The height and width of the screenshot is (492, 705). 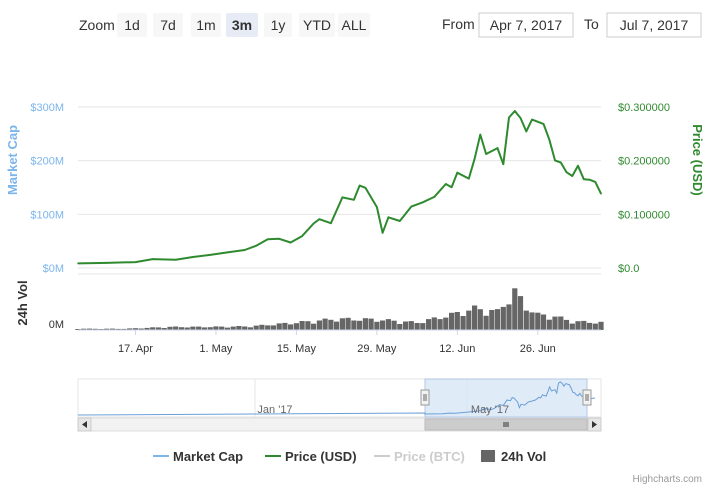 I want to click on navigator-handle-left-box, so click(x=425, y=397).